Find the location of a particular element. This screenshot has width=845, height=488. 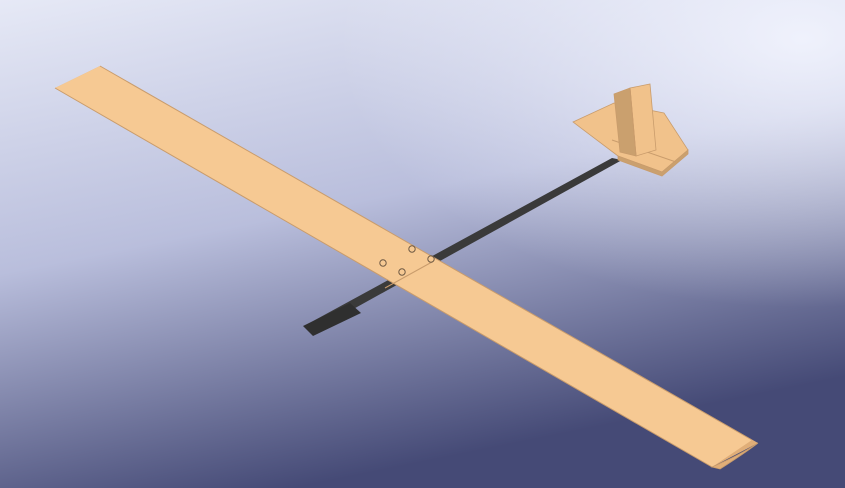

nose-block is located at coordinates (332, 319).